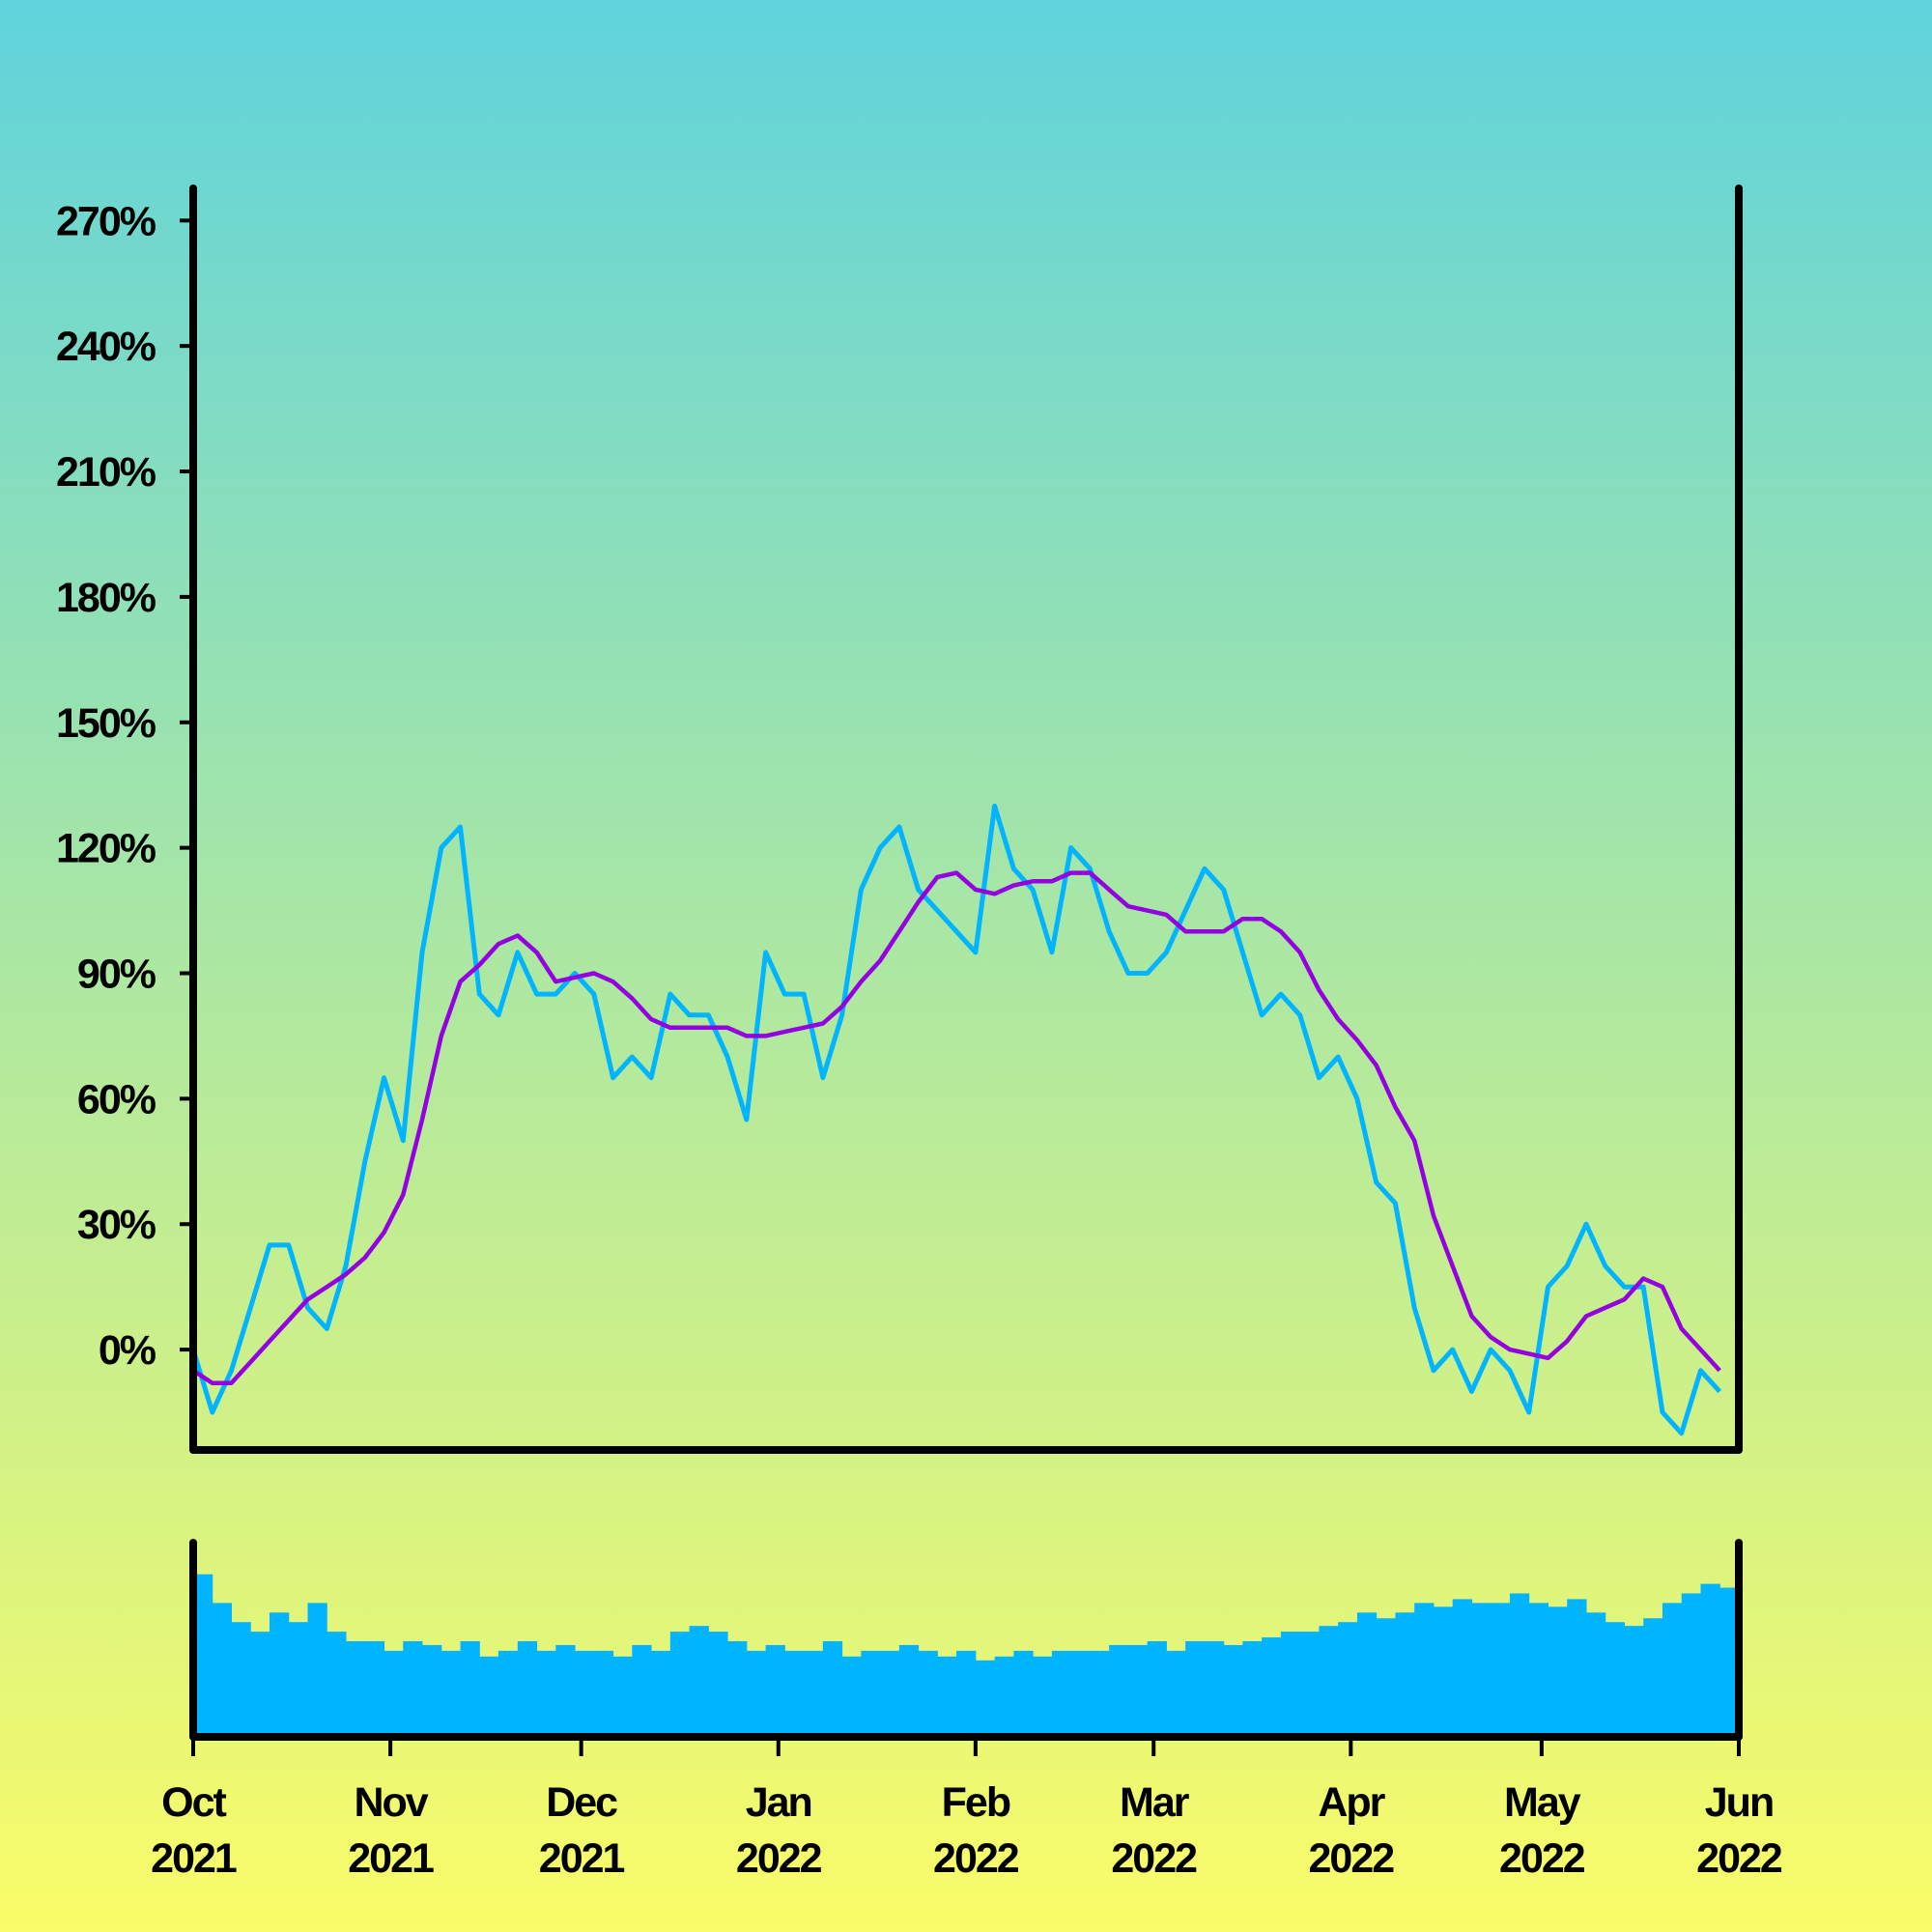 This screenshot has height=1932, width=1932. Describe the element at coordinates (966, 1640) in the screenshot. I see `frame` at that location.